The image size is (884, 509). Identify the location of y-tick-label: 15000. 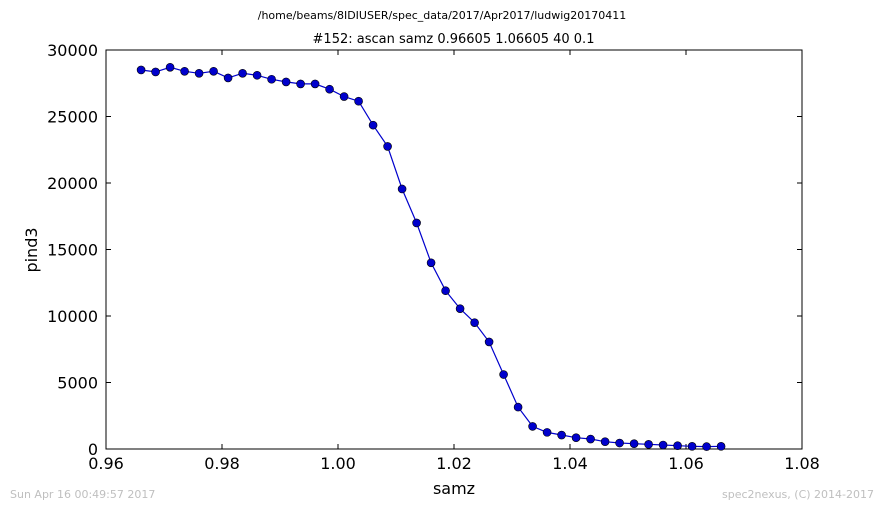
(72, 250).